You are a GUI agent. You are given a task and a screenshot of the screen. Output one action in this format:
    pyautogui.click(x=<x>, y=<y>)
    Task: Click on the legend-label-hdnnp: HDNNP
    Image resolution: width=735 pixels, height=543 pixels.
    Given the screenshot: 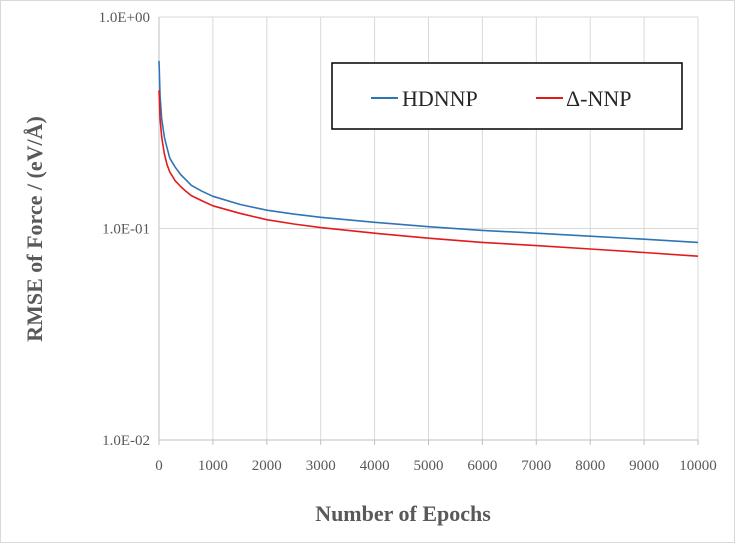 What is the action you would take?
    pyautogui.click(x=440, y=98)
    